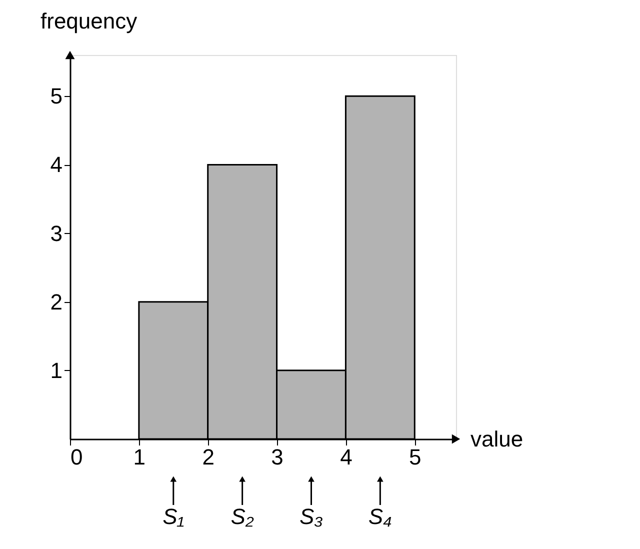 This screenshot has height=549, width=640. Describe the element at coordinates (277, 457) in the screenshot. I see `x-tick-label: 3` at that location.